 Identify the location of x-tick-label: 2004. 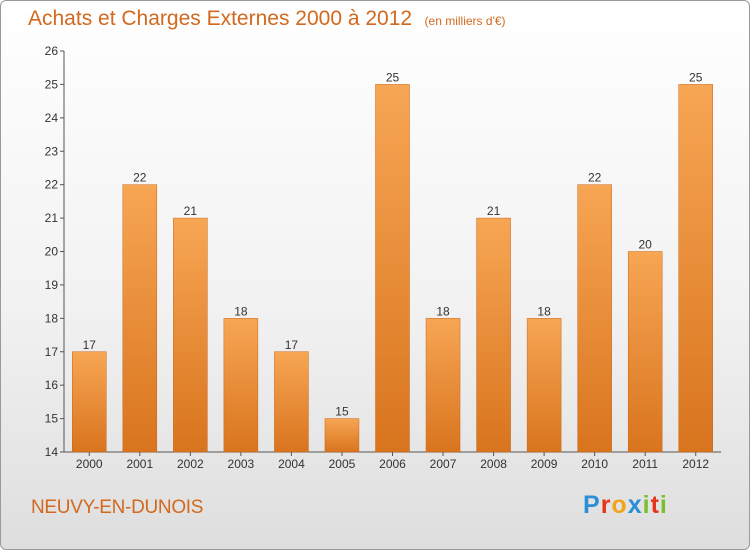
(291, 464).